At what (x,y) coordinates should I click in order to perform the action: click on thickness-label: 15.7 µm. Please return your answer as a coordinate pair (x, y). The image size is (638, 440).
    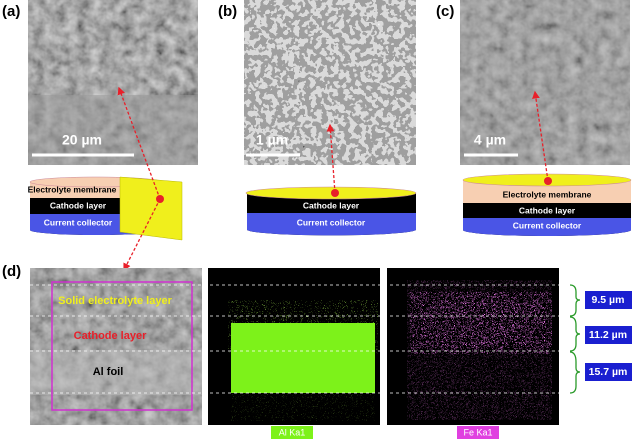
    Looking at the image, I should click on (608, 372).